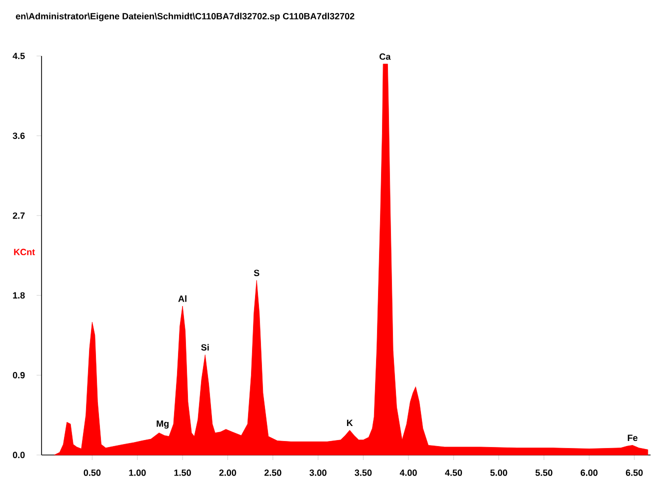  What do you see at coordinates (182, 298) in the screenshot?
I see `annotation: Al` at bounding box center [182, 298].